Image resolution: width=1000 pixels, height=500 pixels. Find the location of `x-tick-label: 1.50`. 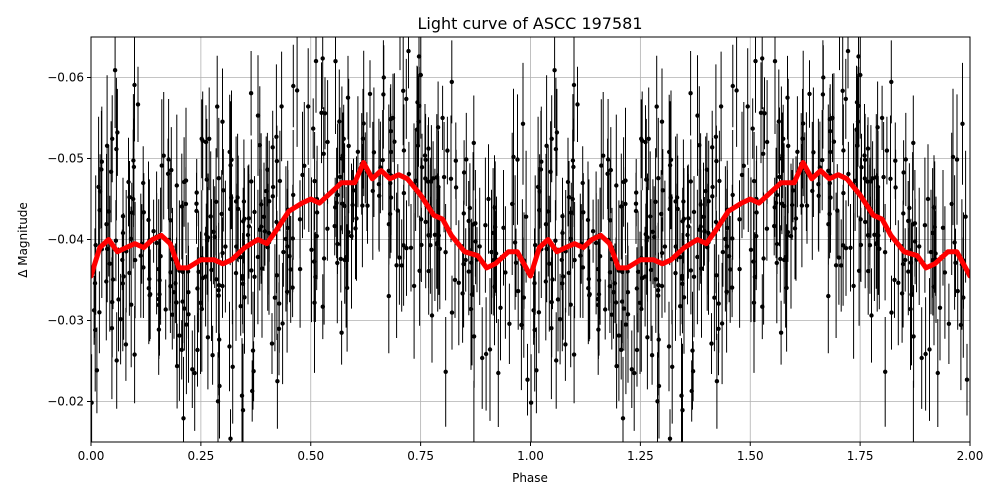

x-tick-label: 1.50 is located at coordinates (750, 456).